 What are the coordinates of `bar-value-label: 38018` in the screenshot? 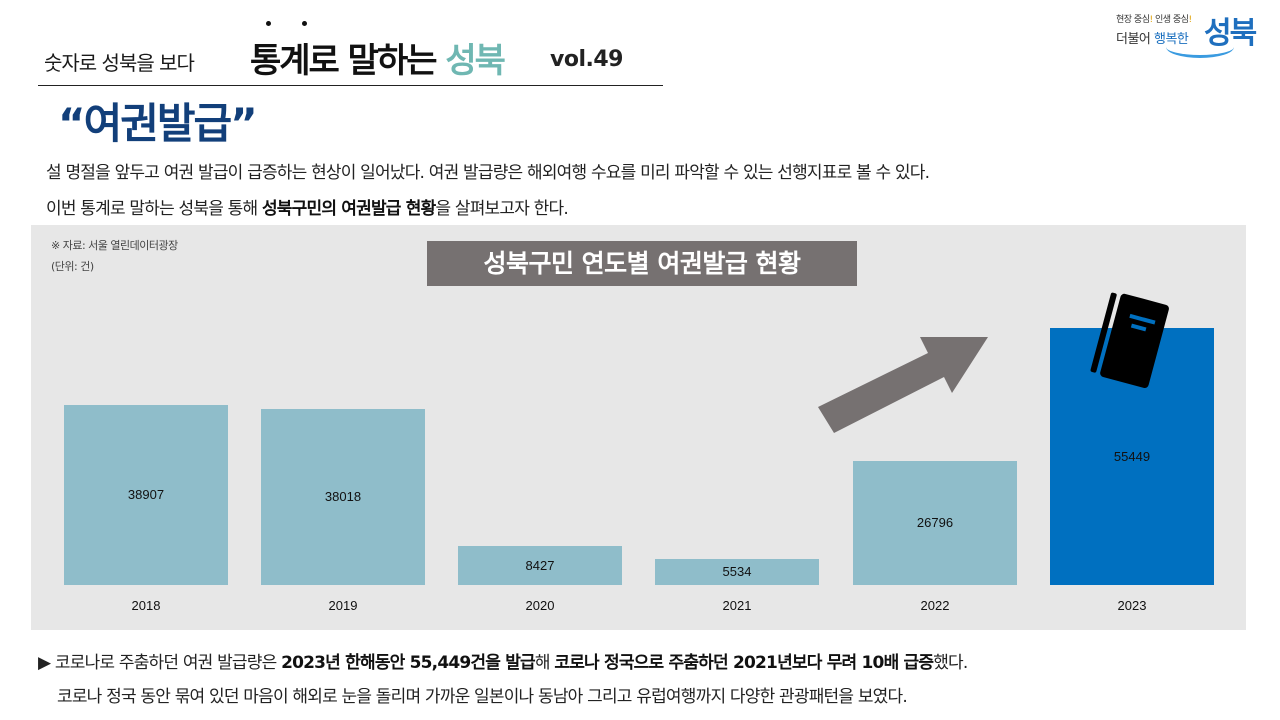 It's located at (343, 496).